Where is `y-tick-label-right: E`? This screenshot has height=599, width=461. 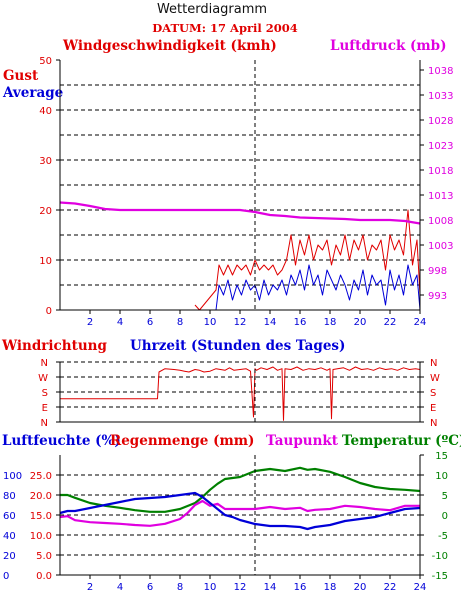 y-tick-label-right: E is located at coordinates (433, 408).